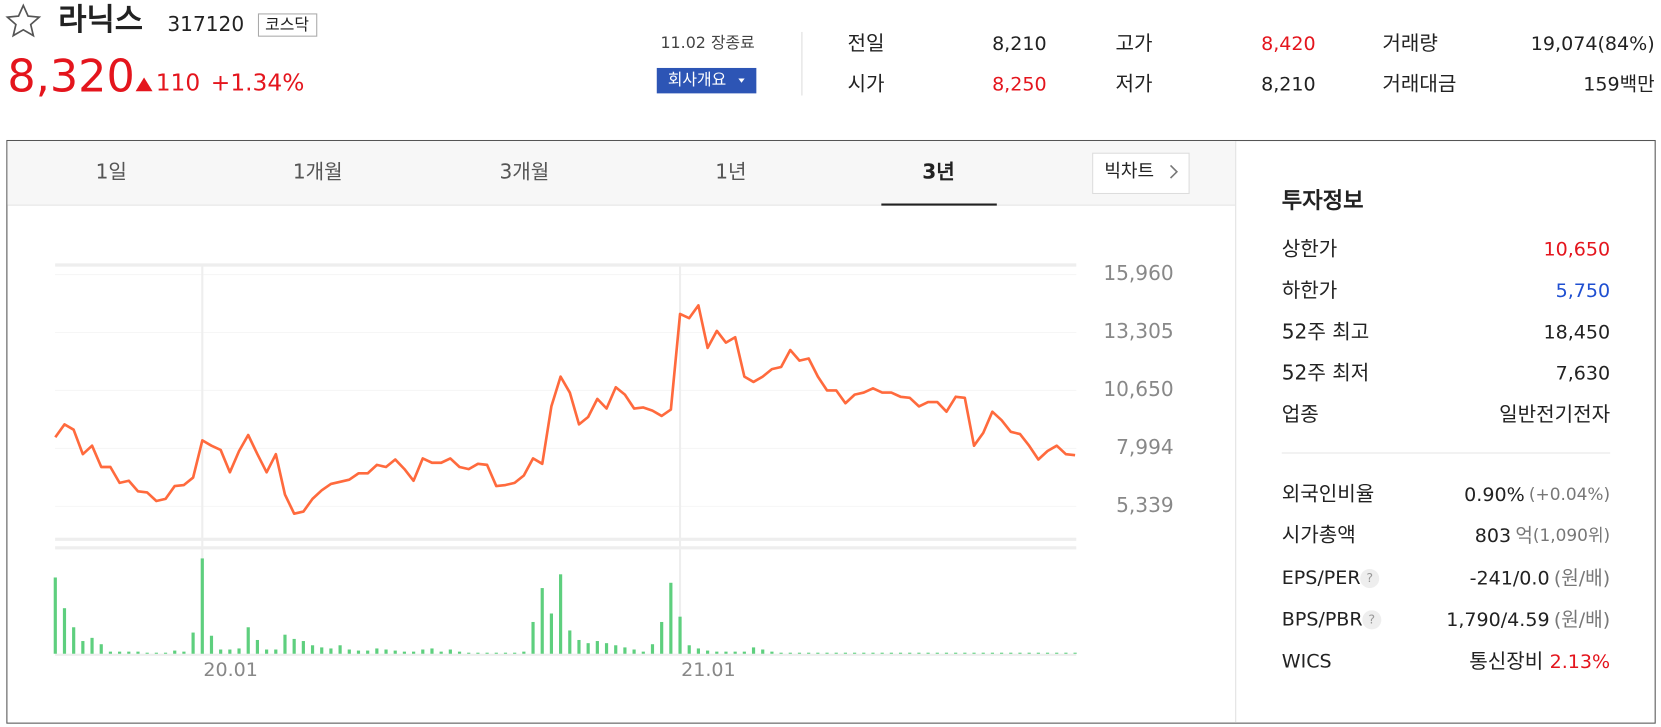 Image resolution: width=1661 pixels, height=727 pixels. Describe the element at coordinates (1138, 389) in the screenshot. I see `y-tick-label: 10,650` at that location.